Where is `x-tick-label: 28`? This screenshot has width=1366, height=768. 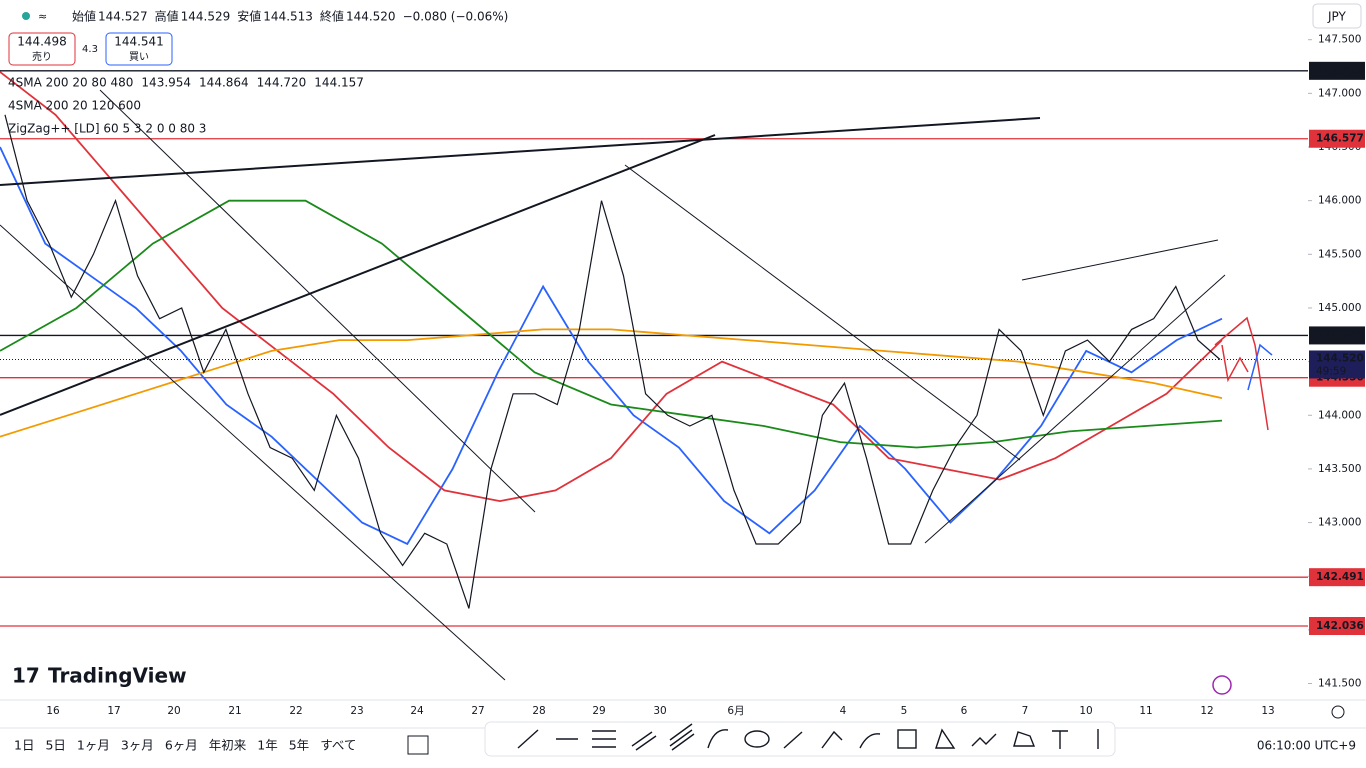 x-tick-label: 28 is located at coordinates (538, 711).